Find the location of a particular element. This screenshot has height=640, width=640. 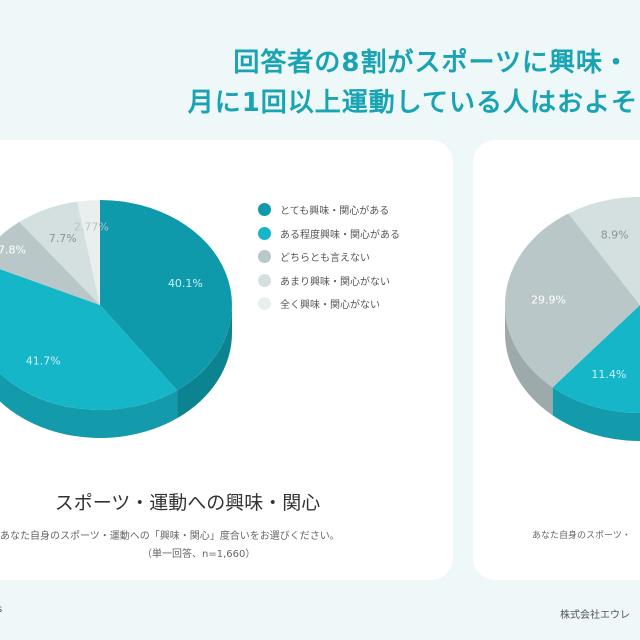

chart-title: スポーツ・運動への興味・関心 is located at coordinates (187, 503).